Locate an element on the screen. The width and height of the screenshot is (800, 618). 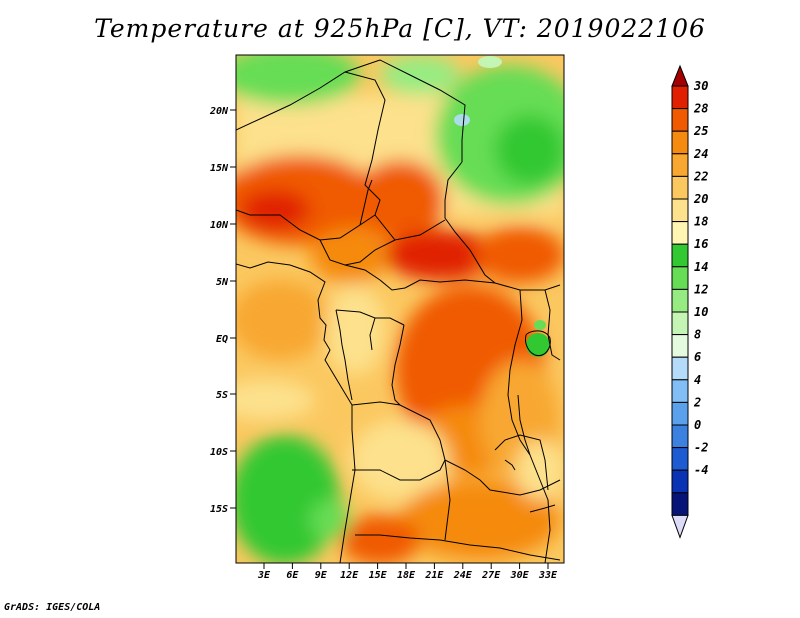
colorbar-label: 0 is located at coordinates (697, 425).